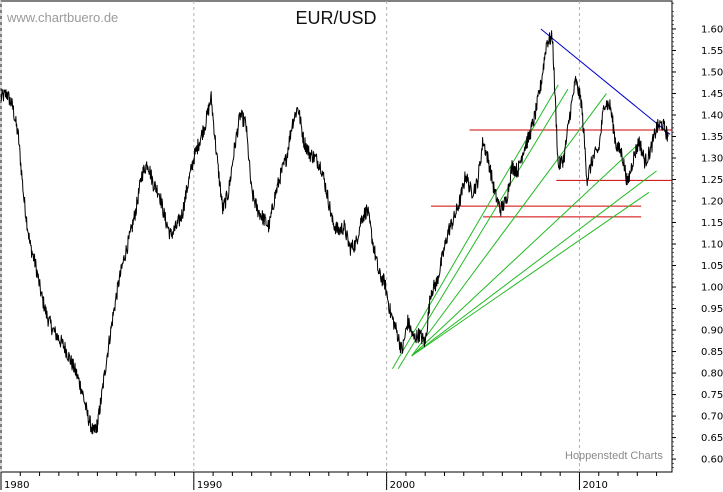 Image resolution: width=723 pixels, height=492 pixels. What do you see at coordinates (712, 94) in the screenshot?
I see `y-tick-label-1.45: 1.45` at bounding box center [712, 94].